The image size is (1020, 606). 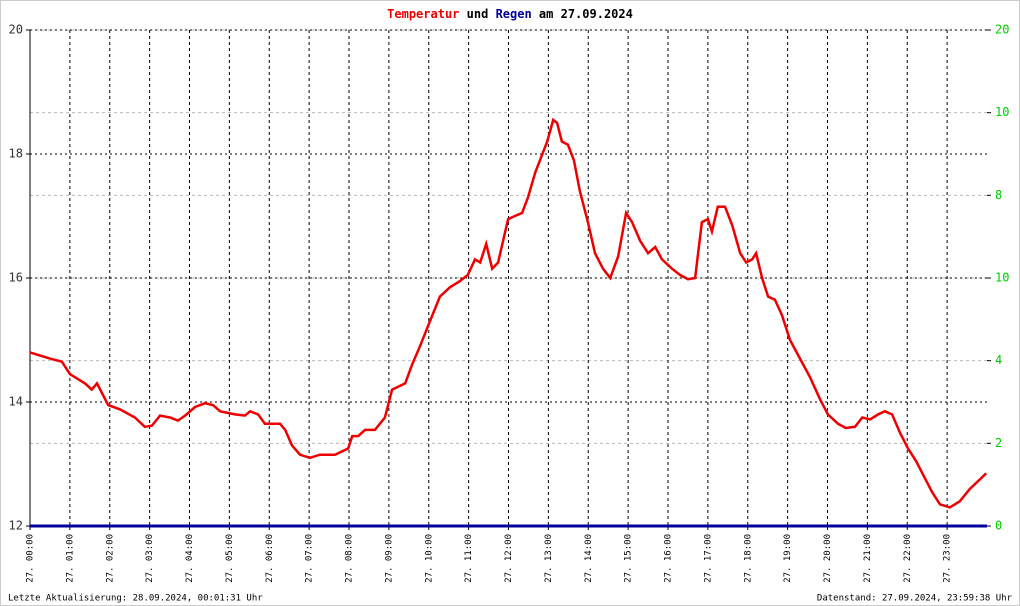 What do you see at coordinates (514, 14) in the screenshot?
I see `title-rain: Regen` at bounding box center [514, 14].